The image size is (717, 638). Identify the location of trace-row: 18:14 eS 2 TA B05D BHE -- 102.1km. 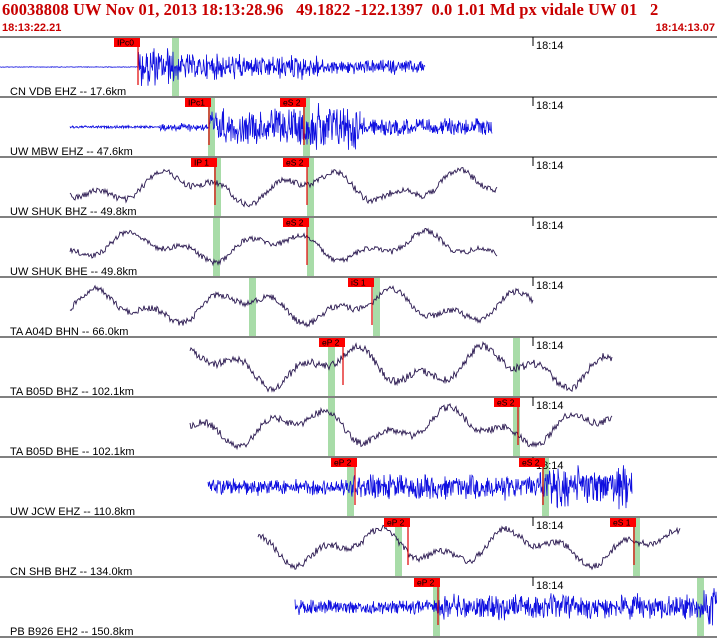
(358, 427).